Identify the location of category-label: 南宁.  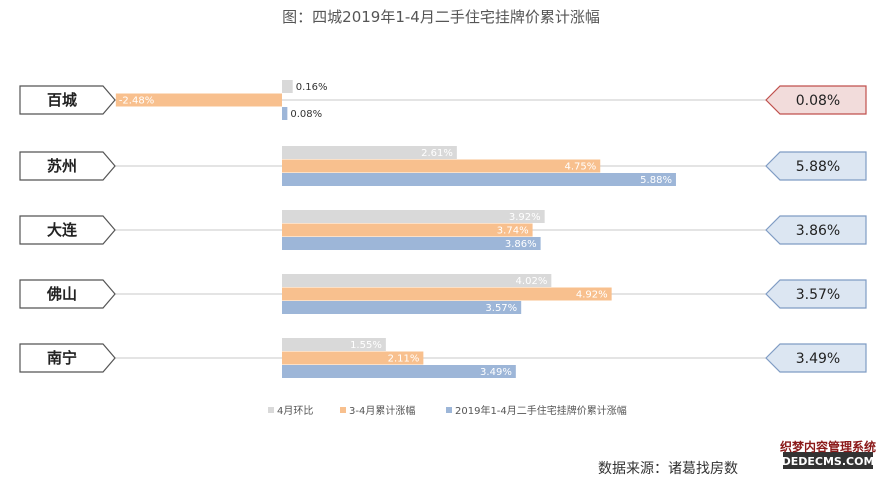
(62, 358).